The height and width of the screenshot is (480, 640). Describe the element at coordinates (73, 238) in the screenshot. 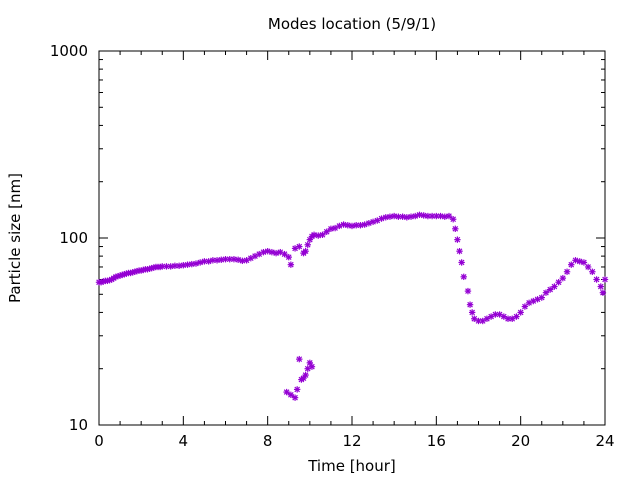

I see `y-tick-label: 100` at that location.